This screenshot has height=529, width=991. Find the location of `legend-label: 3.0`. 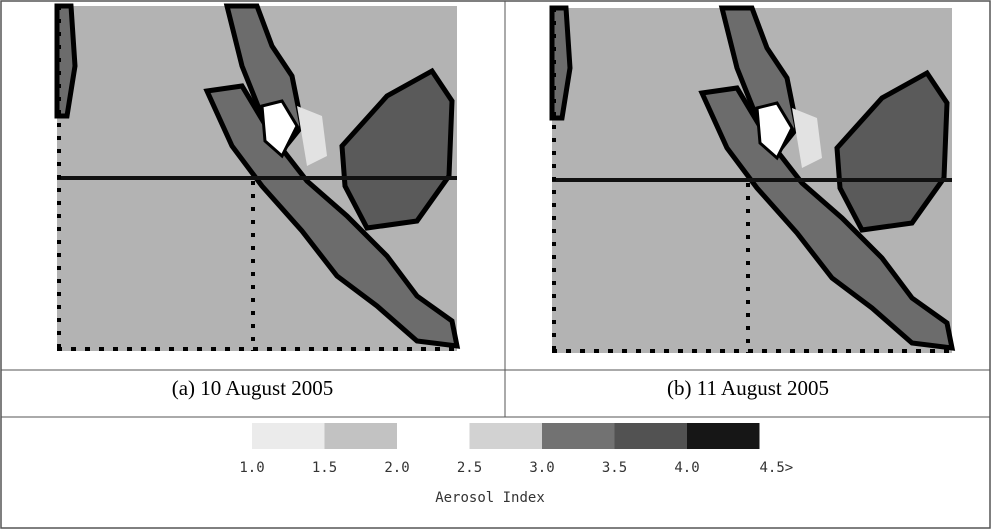

legend-label: 3.0 is located at coordinates (541, 468).